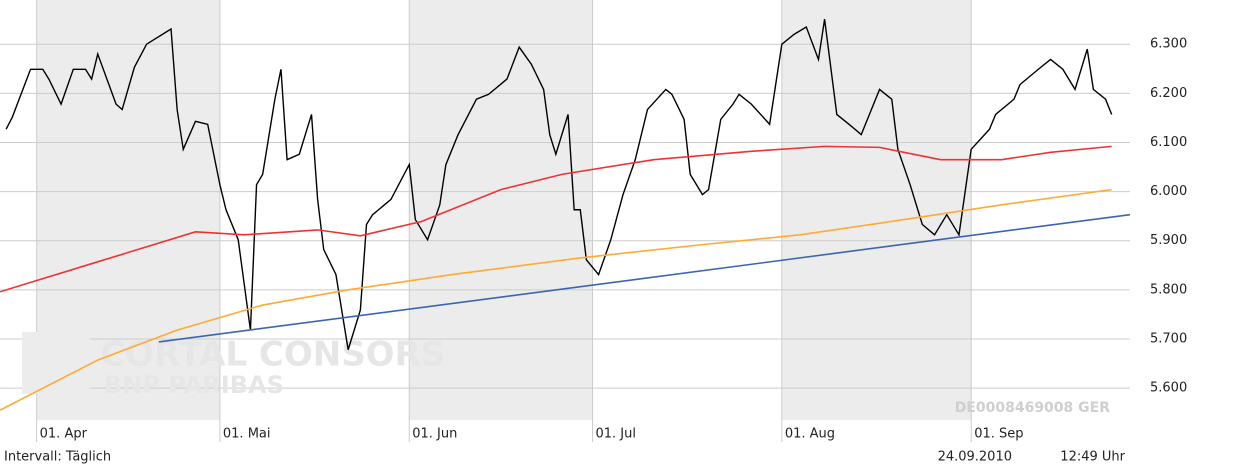  What do you see at coordinates (1168, 338) in the screenshot?
I see `y-tick-label: 5.700` at bounding box center [1168, 338].